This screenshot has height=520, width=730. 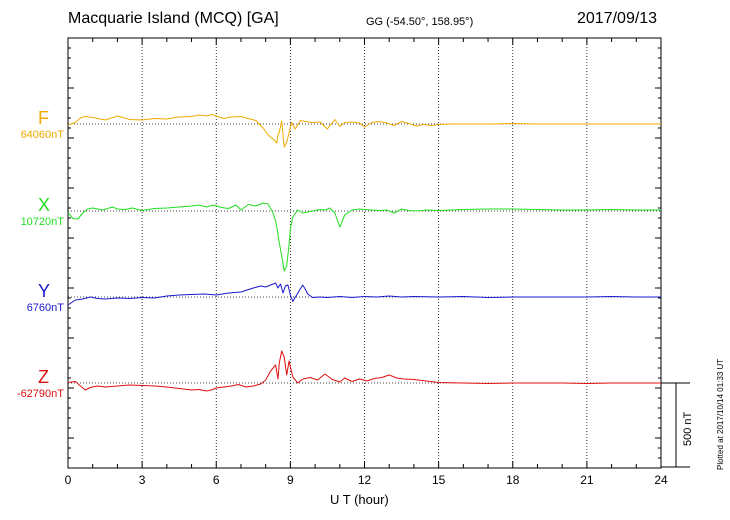 I want to click on series-line-y, so click(x=364, y=294).